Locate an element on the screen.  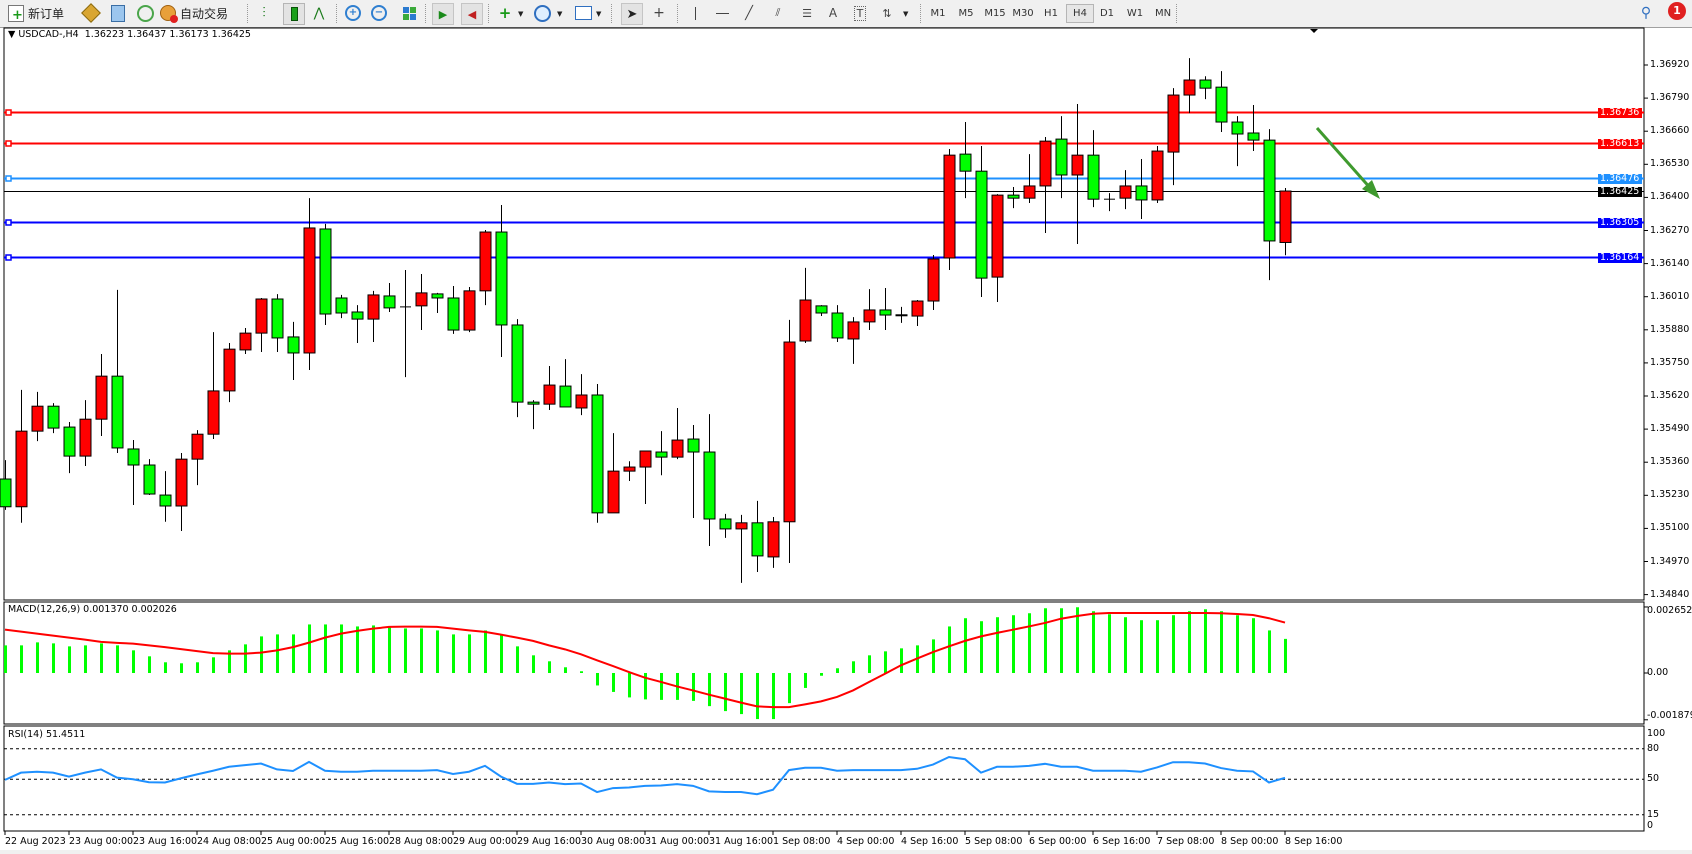
zoom-in-button: + is located at coordinates (353, 13).